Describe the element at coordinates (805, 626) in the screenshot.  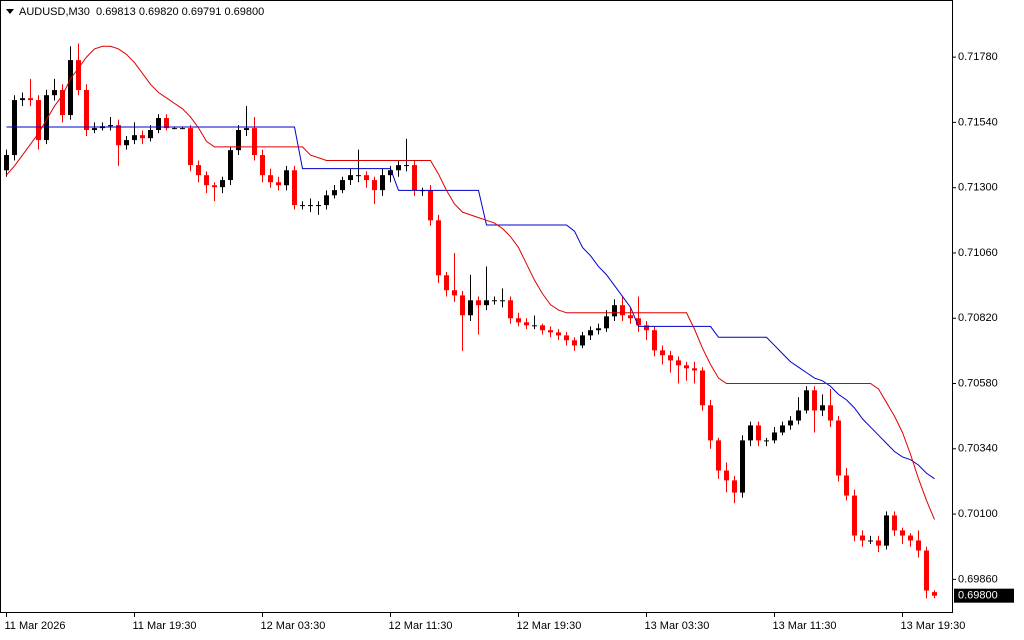
I see `x-tick-label: 13 Mar 11:30` at that location.